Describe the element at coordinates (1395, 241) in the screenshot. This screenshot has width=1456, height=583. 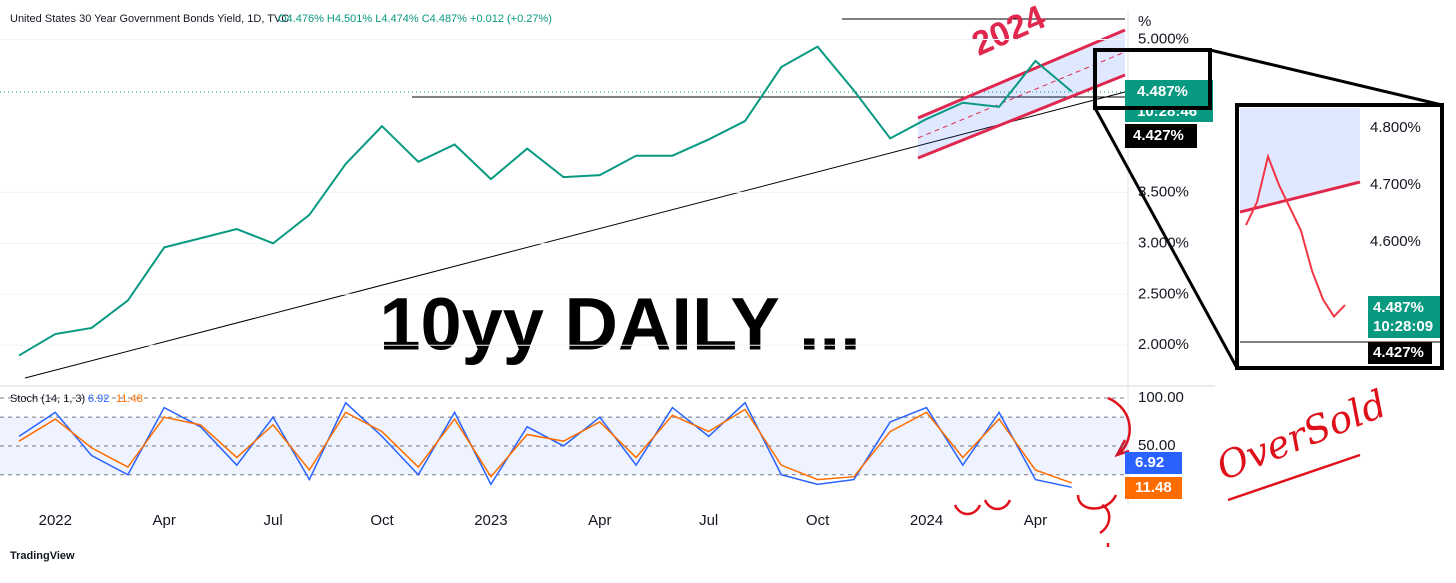
I see `y-tick-label: 4.600%` at that location.